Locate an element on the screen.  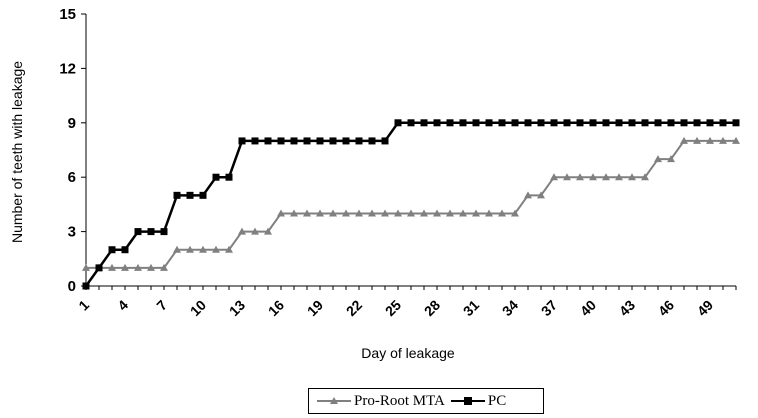
x-tick-label: 13 is located at coordinates (237, 308).